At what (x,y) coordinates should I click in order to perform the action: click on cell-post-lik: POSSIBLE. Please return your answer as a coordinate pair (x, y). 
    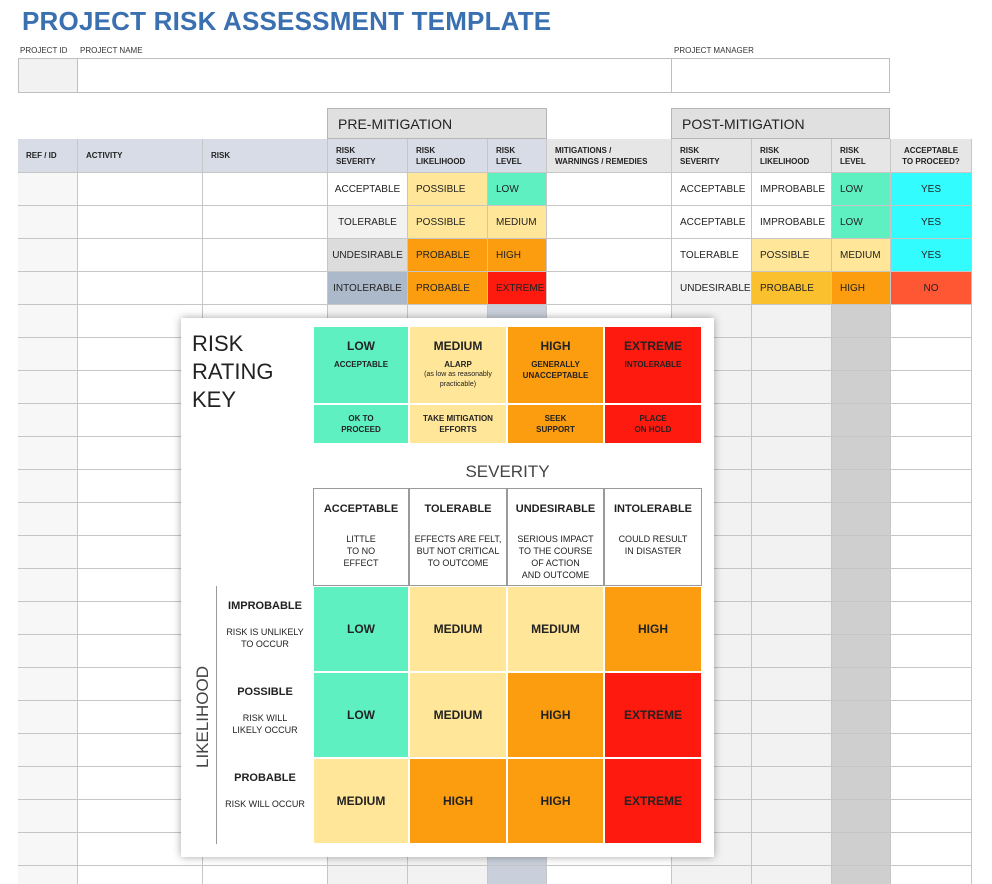
    Looking at the image, I should click on (792, 255).